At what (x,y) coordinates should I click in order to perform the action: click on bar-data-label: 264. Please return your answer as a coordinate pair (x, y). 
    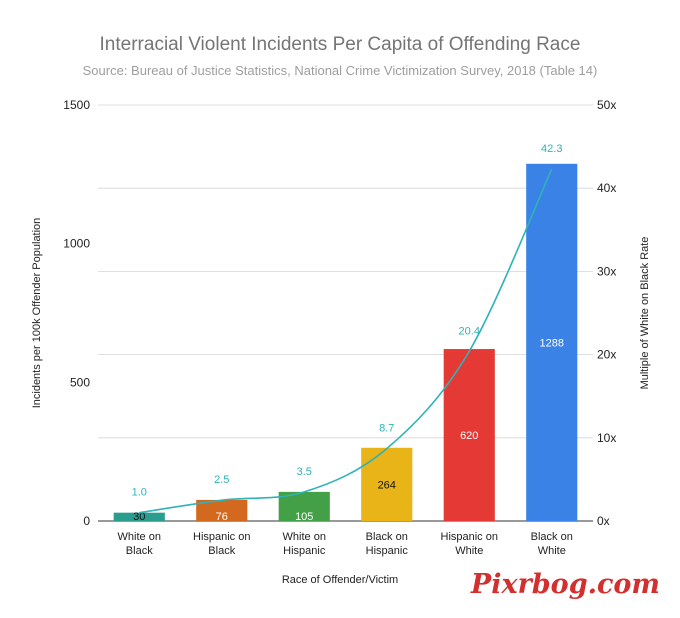
    Looking at the image, I should click on (387, 485).